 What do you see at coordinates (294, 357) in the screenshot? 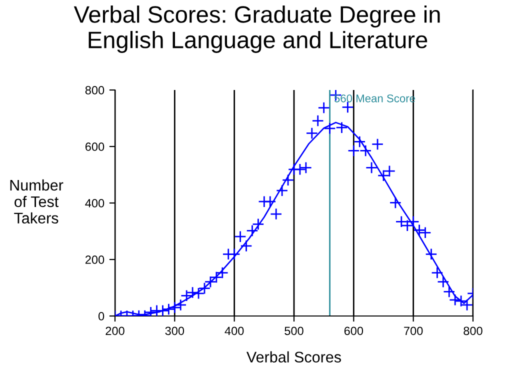
I see `x-axis-title: Verbal Scores` at bounding box center [294, 357].